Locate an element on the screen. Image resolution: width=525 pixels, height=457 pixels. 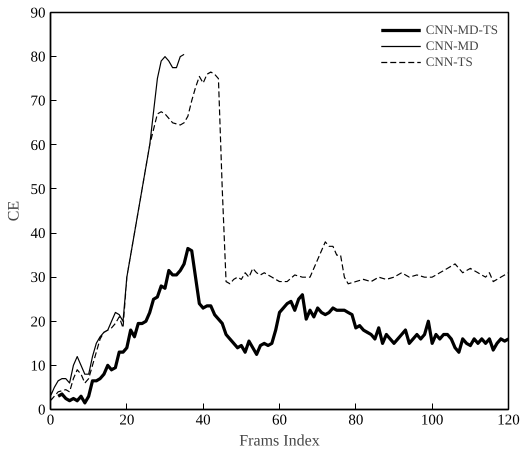
y-tick-label: 60 is located at coordinates (38, 146).